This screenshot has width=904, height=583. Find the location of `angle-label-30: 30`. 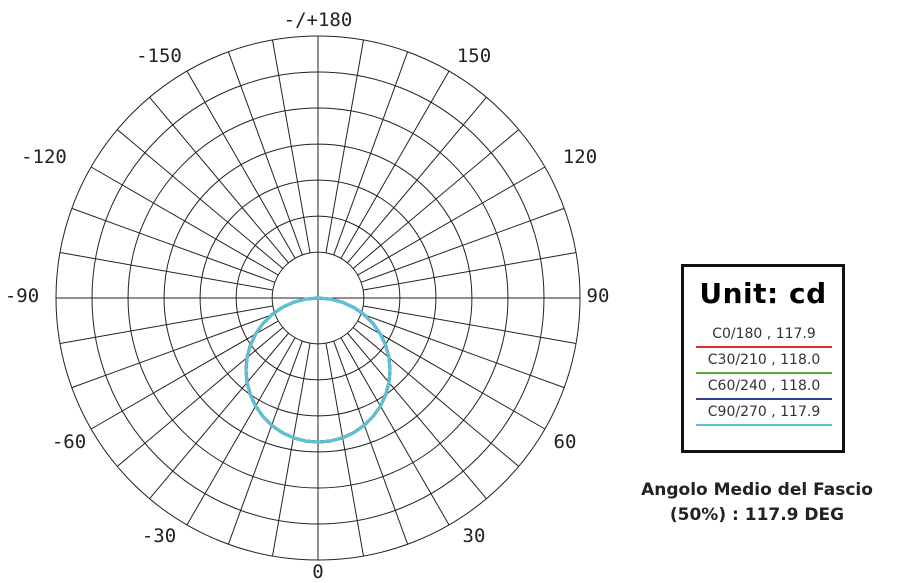

angle-label-30: 30 is located at coordinates (474, 536).